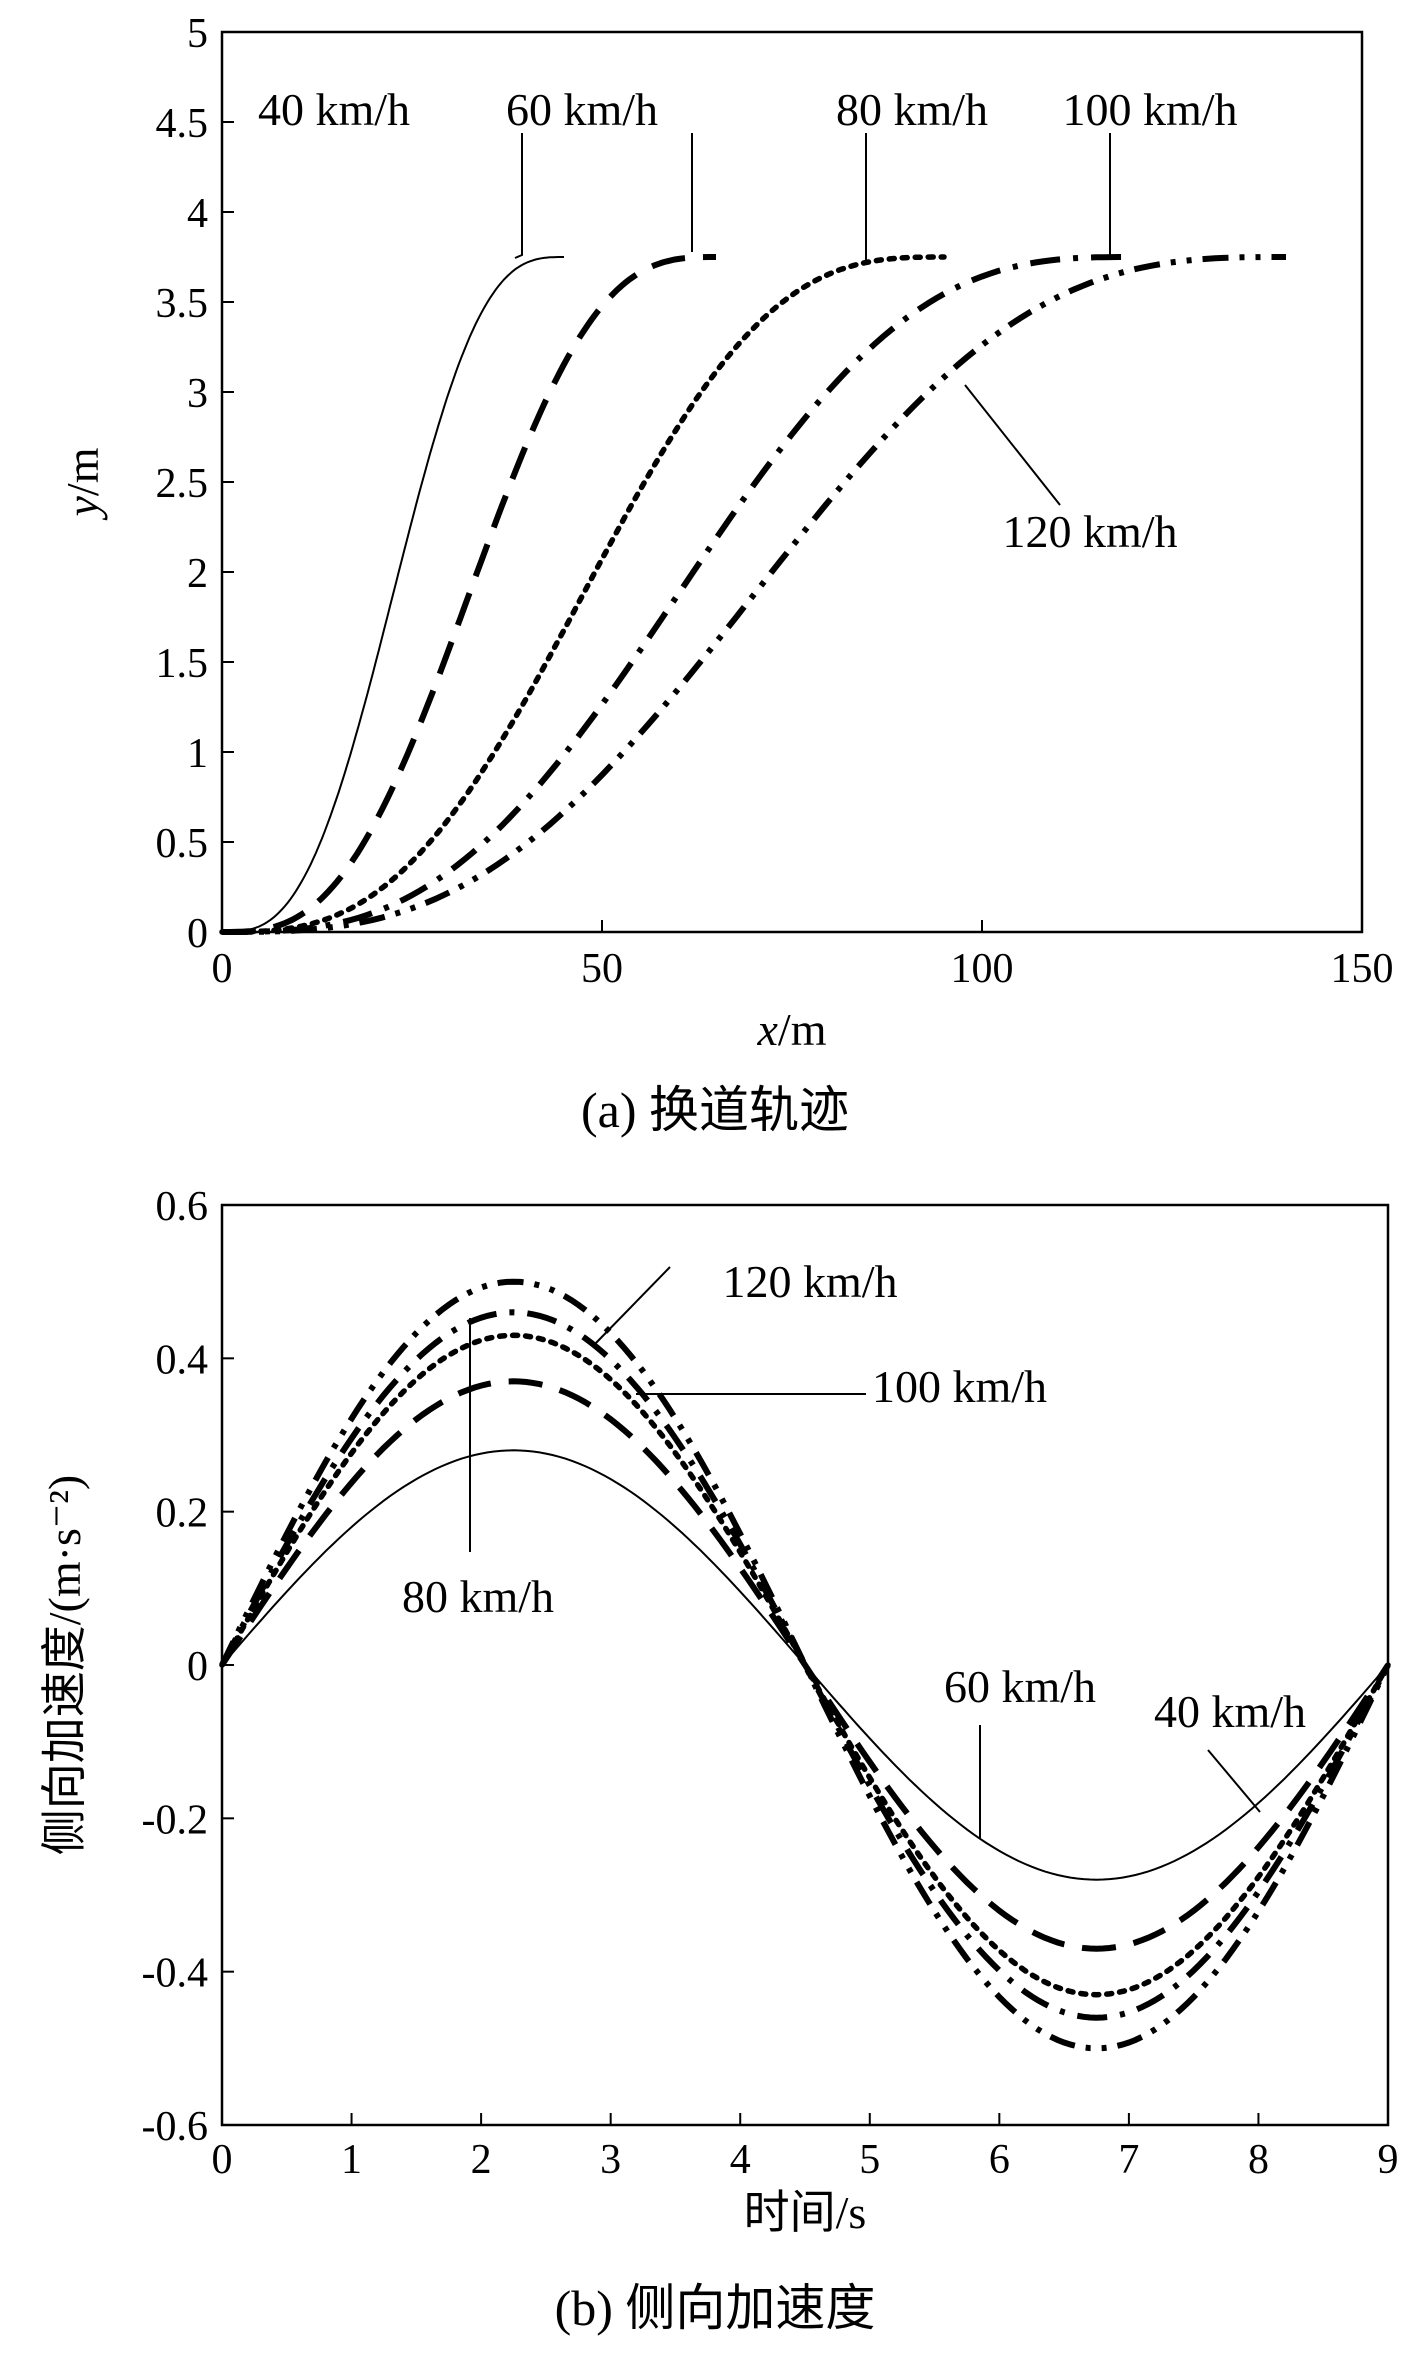  I want to click on x-tick-label: 1, so click(351, 2160).